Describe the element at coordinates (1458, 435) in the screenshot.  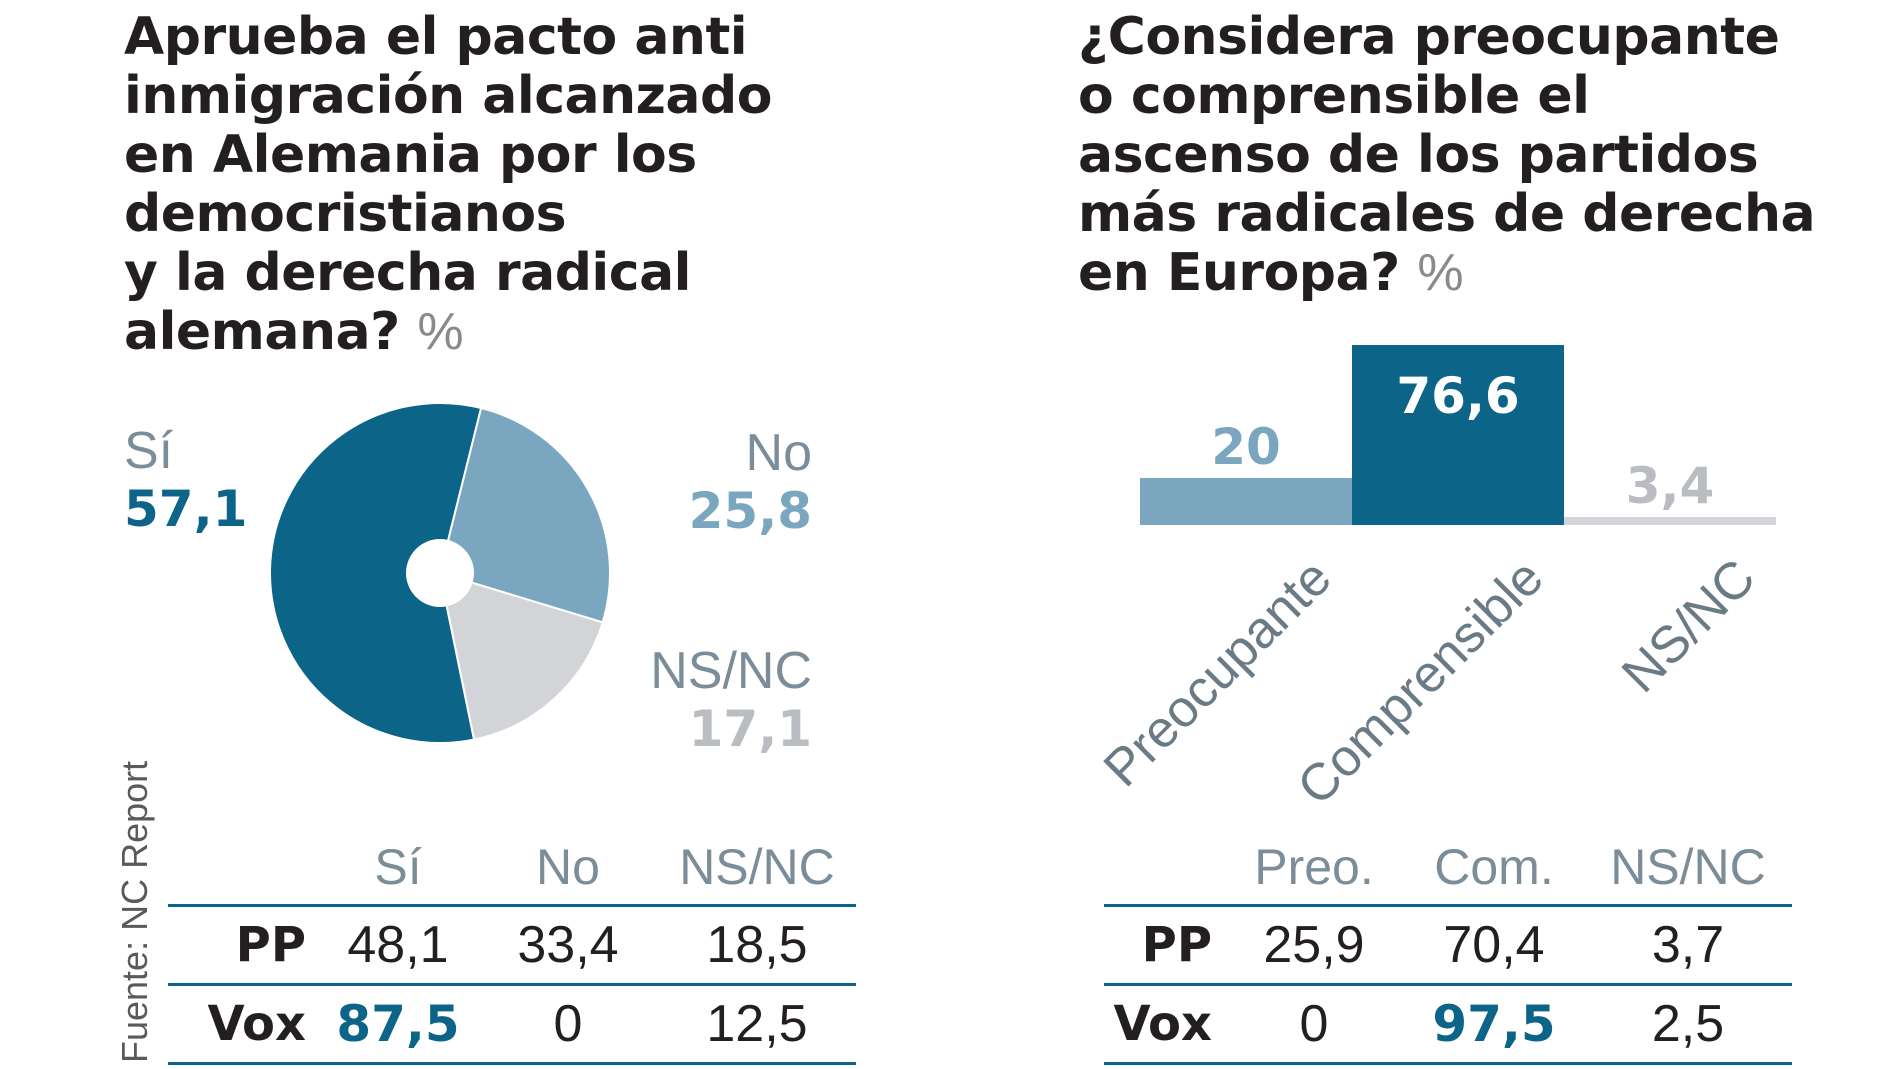
I see `bar-comprensible` at that location.